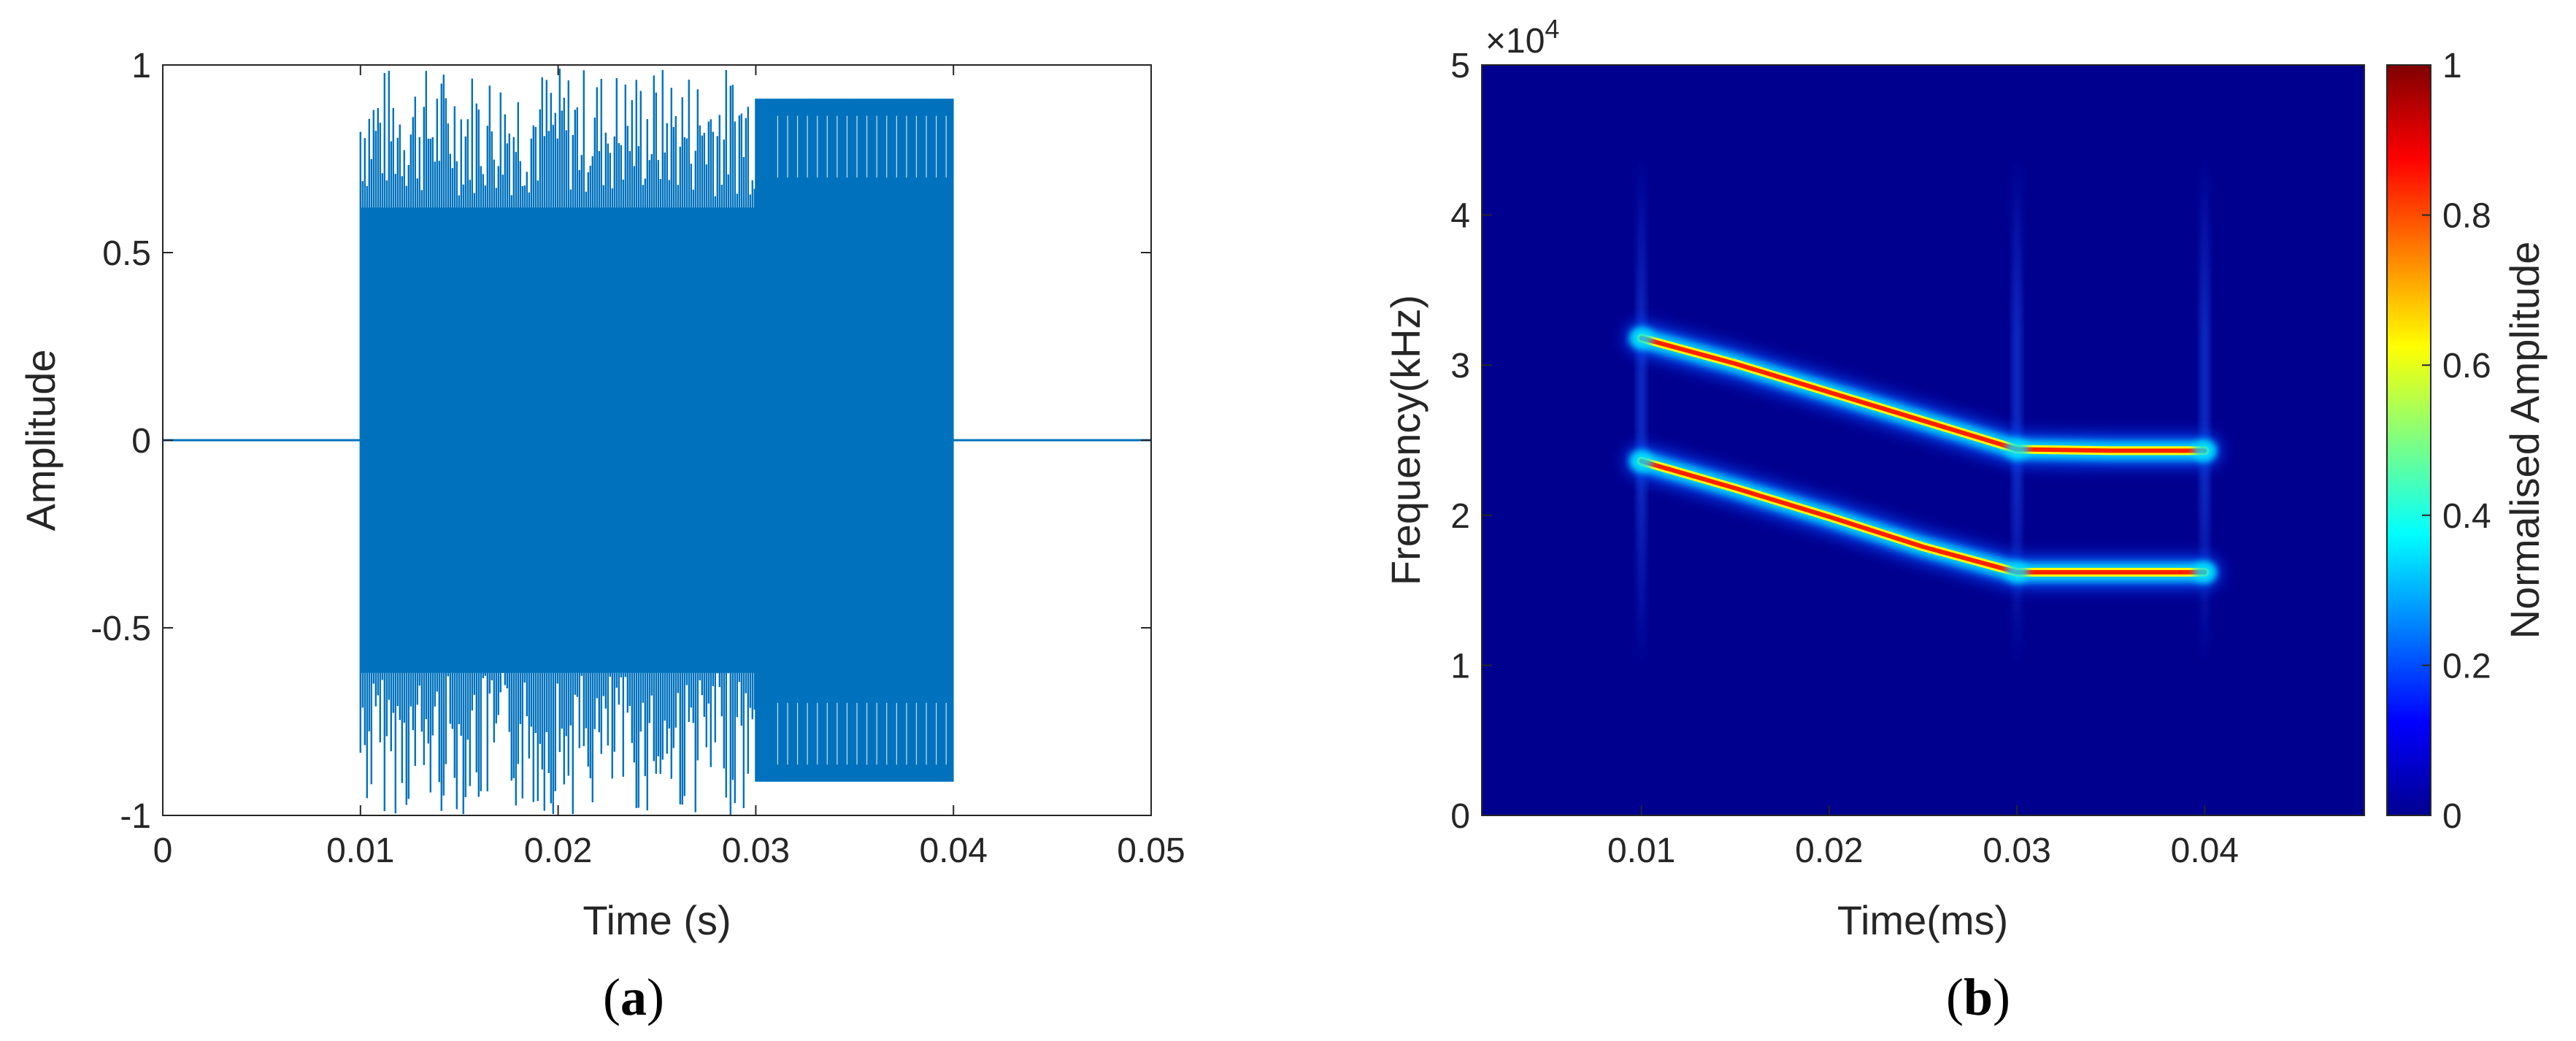 Image resolution: width=2576 pixels, height=1041 pixels. Describe the element at coordinates (1829, 850) in the screenshot. I see `x-tick-label-b: 0.02` at that location.